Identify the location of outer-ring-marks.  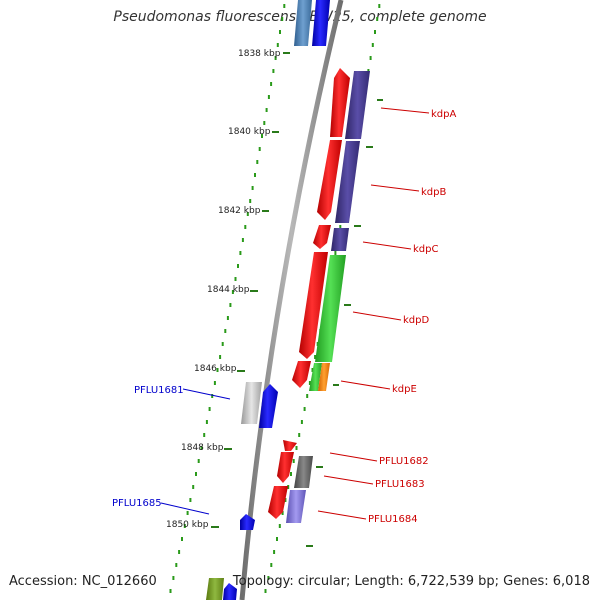
(344, 323).